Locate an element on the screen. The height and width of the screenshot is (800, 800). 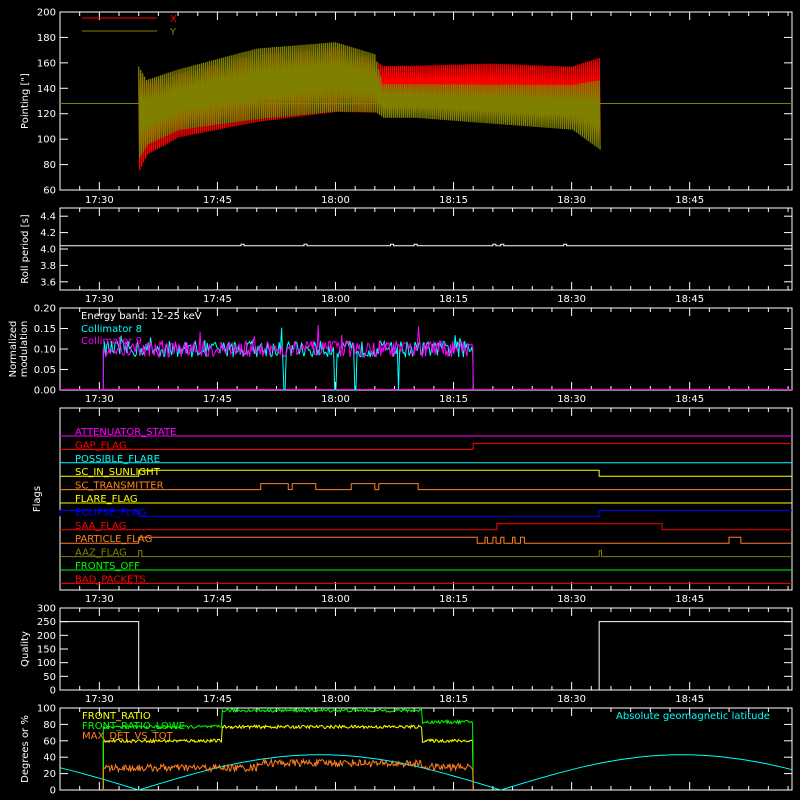
series-y is located at coordinates (369, 100).